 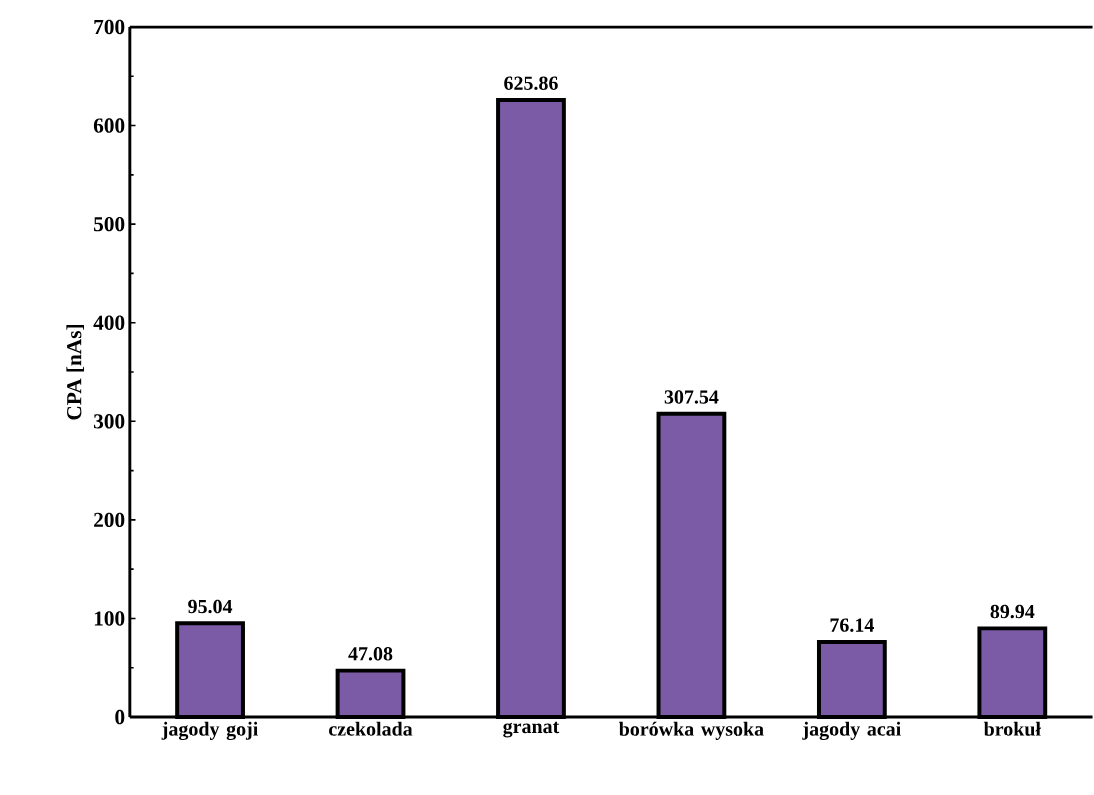 What do you see at coordinates (120, 717) in the screenshot?
I see `y-tick-label: 0` at bounding box center [120, 717].